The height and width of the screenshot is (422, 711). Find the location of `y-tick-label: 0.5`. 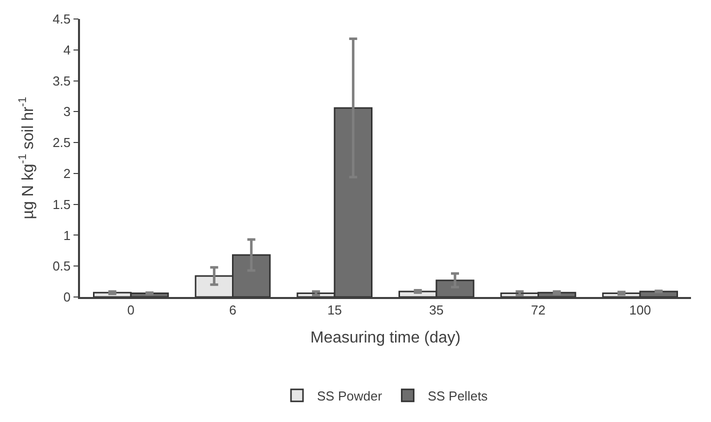

y-tick-label: 0.5 is located at coordinates (61, 266).